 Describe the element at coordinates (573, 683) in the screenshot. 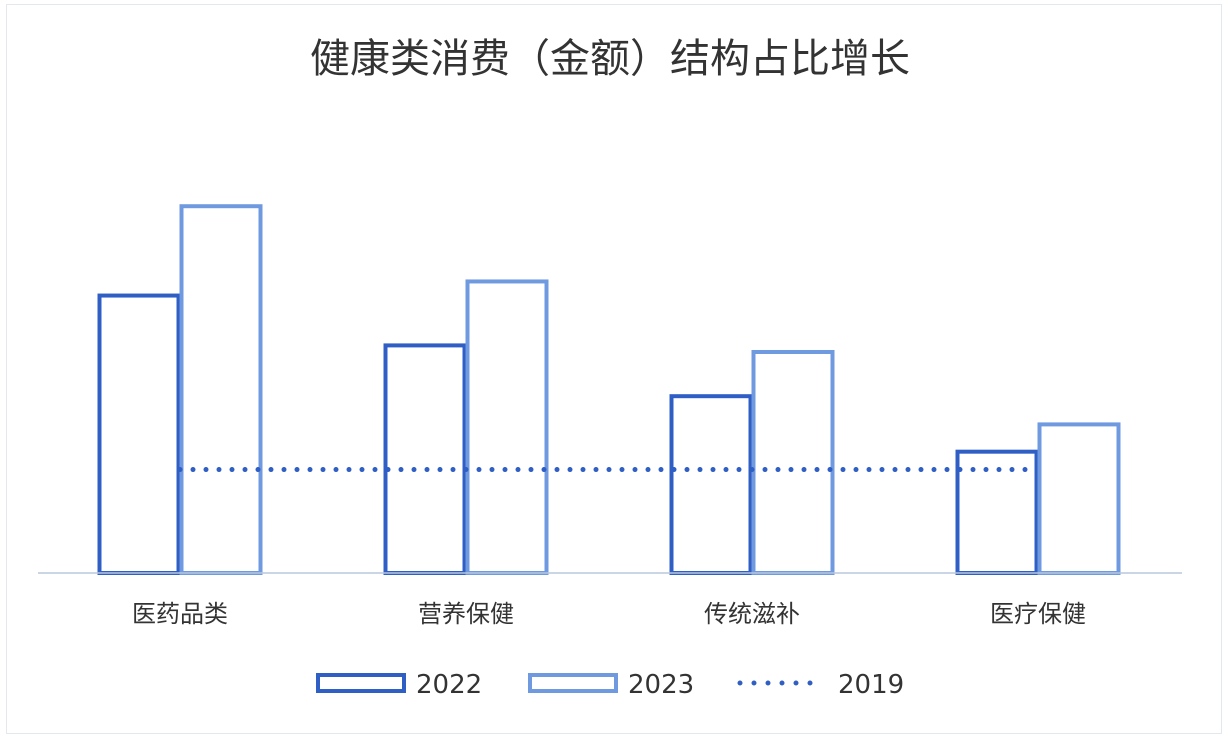

I see `legend-swatch-2023` at that location.